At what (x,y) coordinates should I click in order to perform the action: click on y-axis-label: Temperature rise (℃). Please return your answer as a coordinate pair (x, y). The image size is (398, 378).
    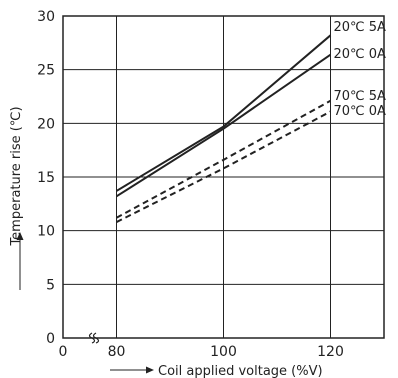
    Looking at the image, I should click on (16, 176).